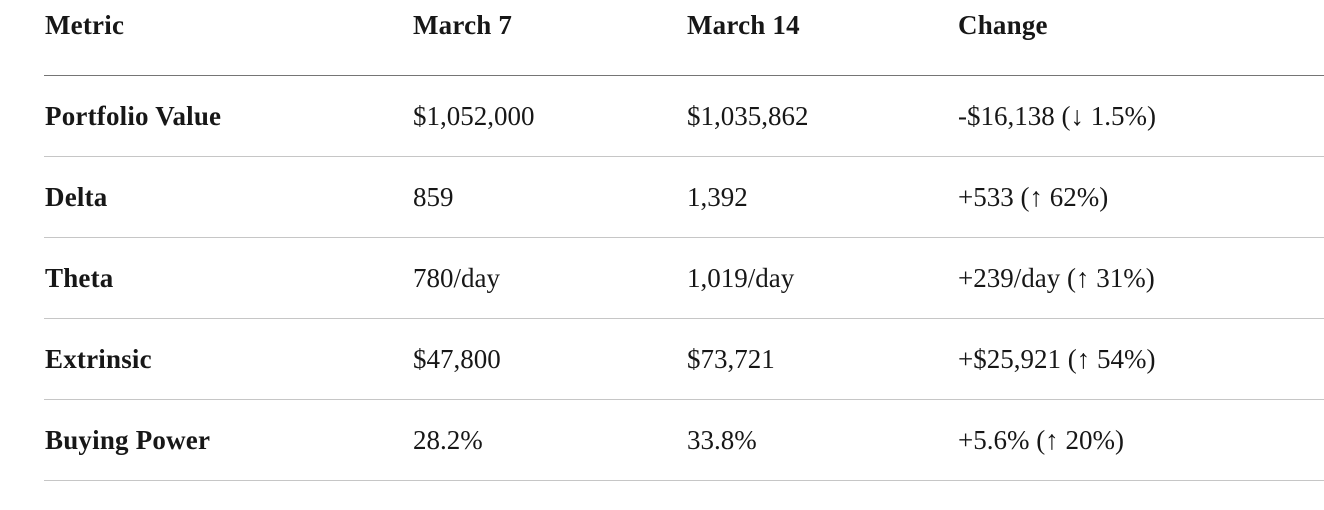  What do you see at coordinates (1140, 116) in the screenshot?
I see `change-value: -$16,138 (↓ 1.5%)` at bounding box center [1140, 116].